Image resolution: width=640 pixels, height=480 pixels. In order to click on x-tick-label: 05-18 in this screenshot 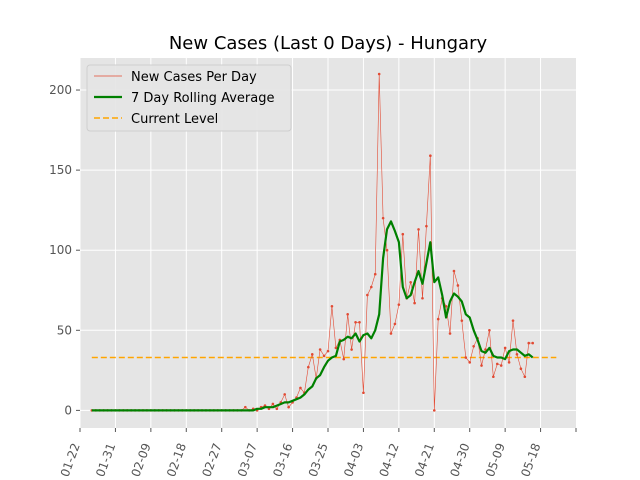, I will do `click(530, 460)`.